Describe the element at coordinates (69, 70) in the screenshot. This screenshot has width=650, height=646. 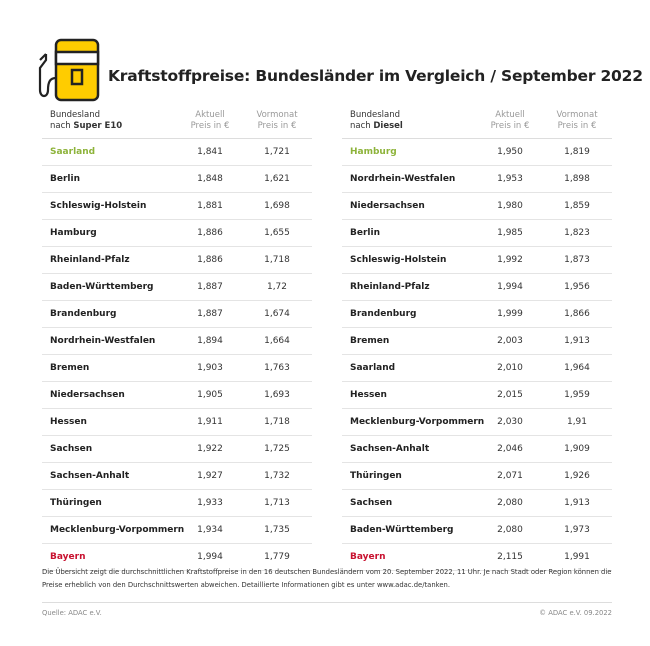
I see `fuel-pump-icon` at that location.